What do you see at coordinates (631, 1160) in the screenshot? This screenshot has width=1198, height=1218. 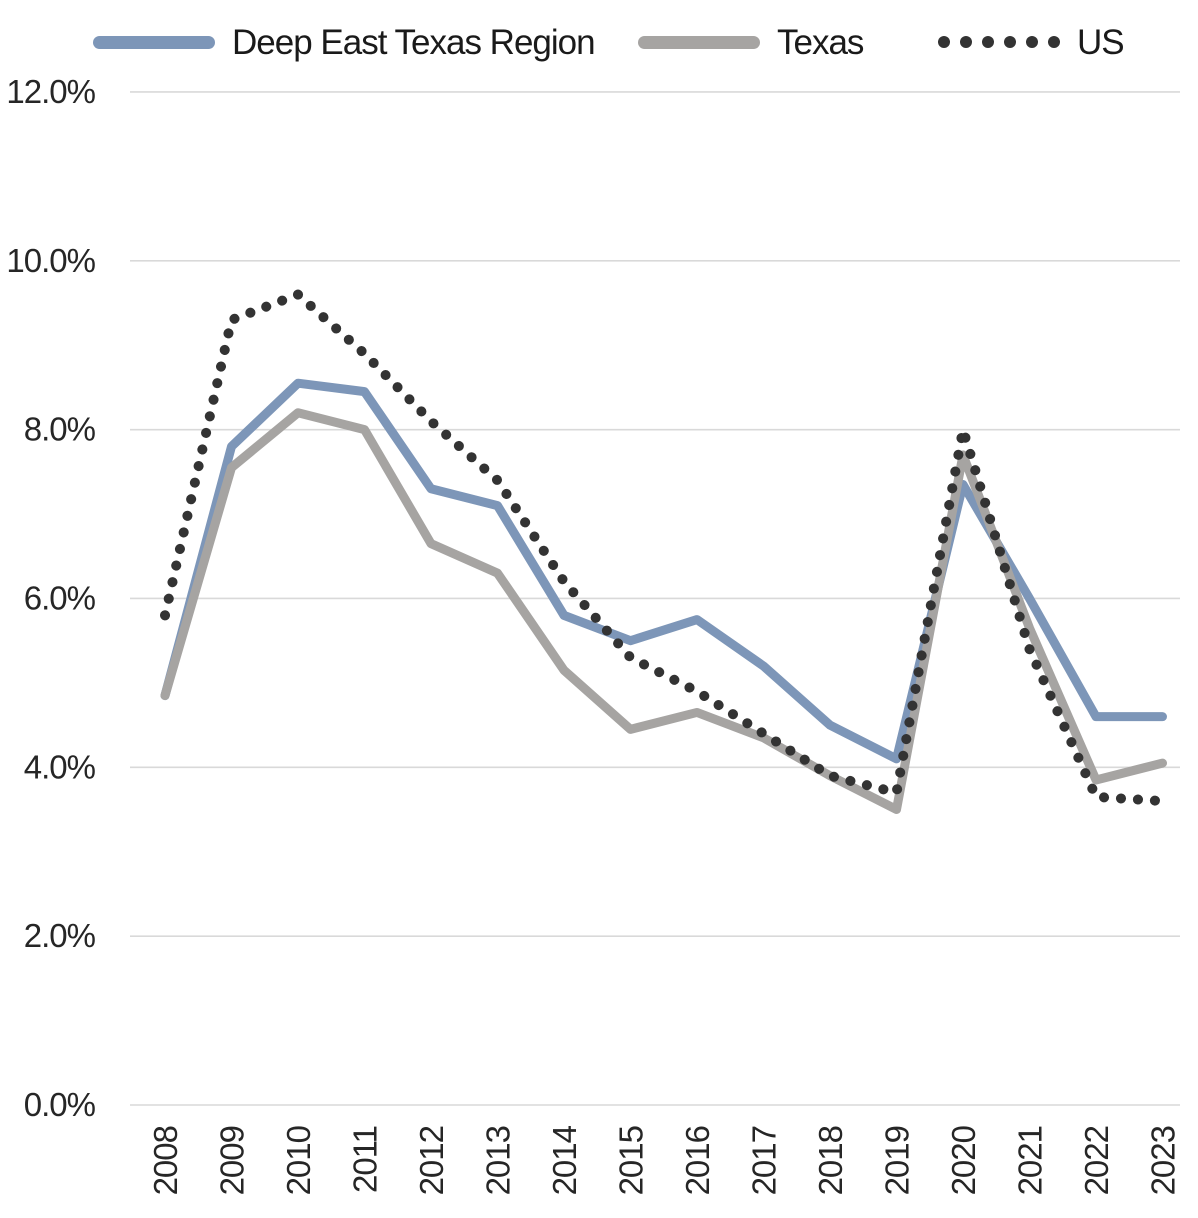 I see `x-axis-tick-label: 2015` at bounding box center [631, 1160].